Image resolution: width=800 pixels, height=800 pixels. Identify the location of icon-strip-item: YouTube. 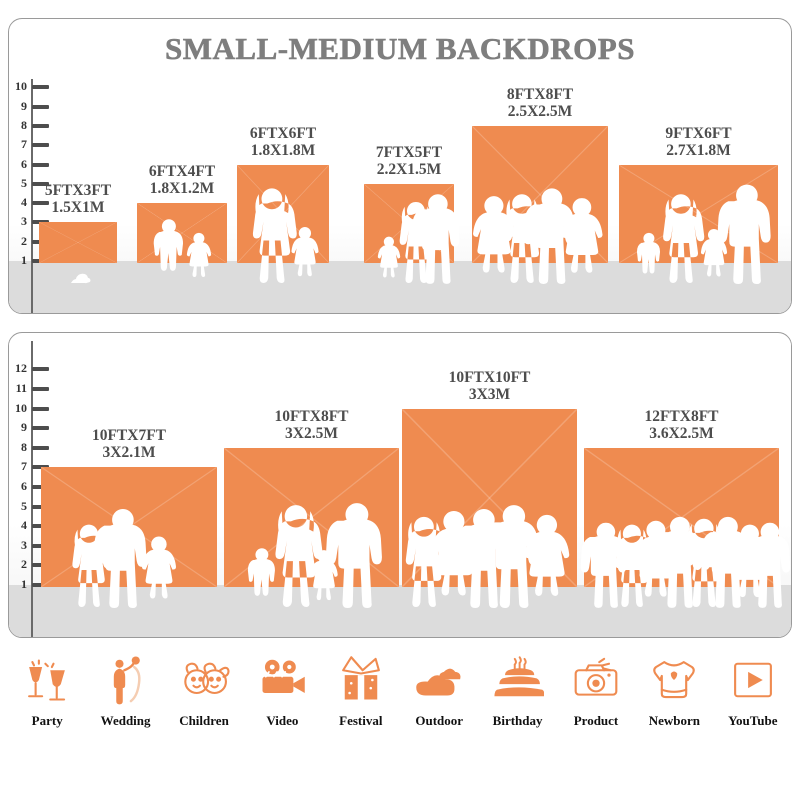
(753, 689).